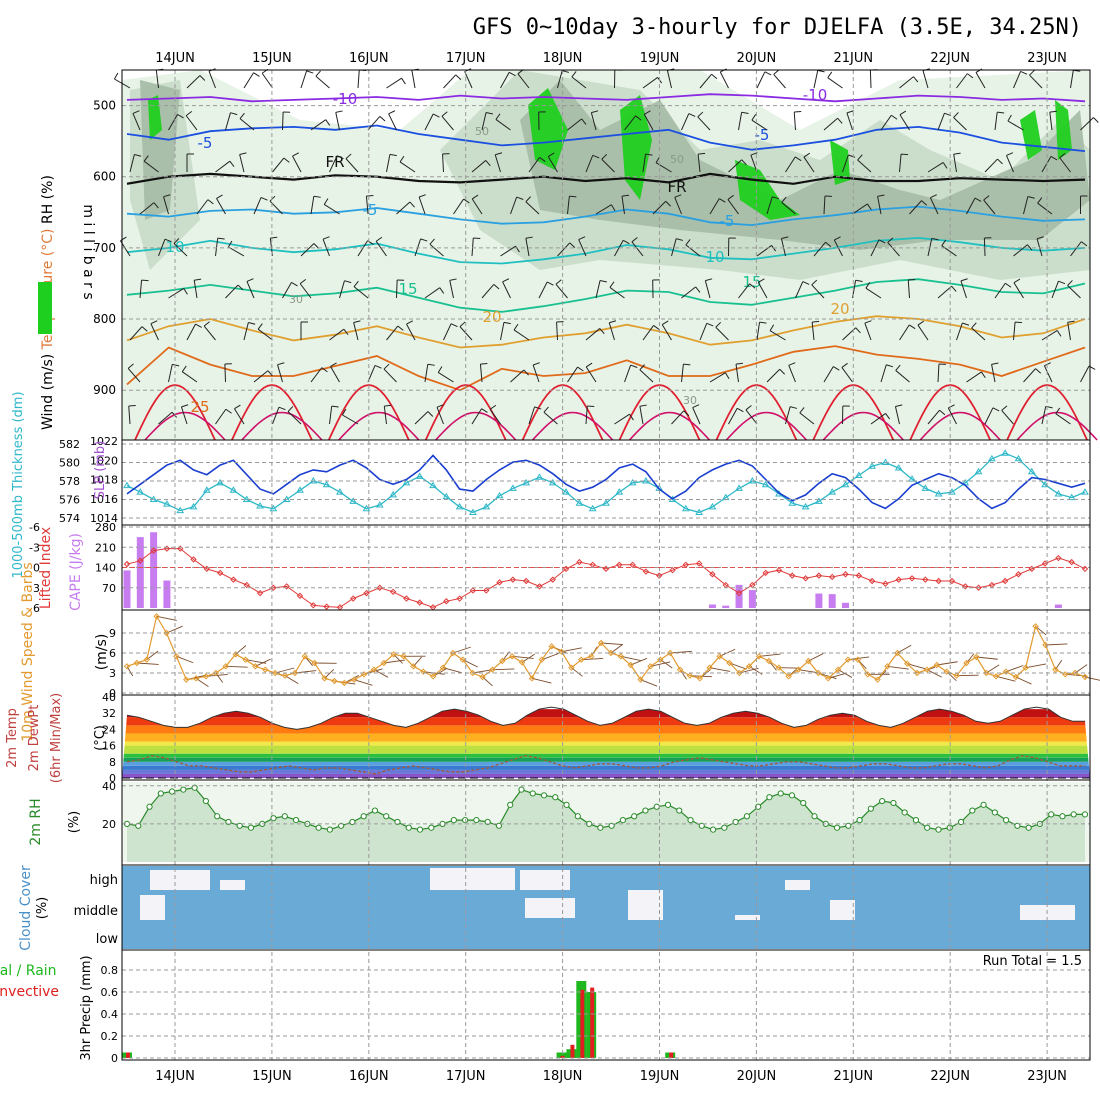  I want to click on thickness-tick-label: 574, so click(69, 518).